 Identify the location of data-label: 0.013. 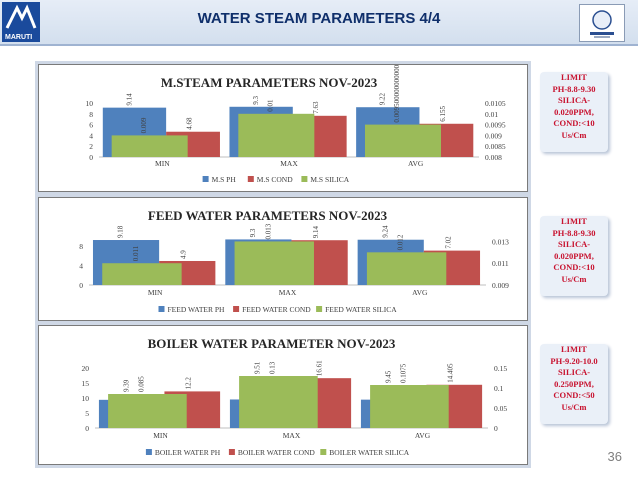
(268, 231).